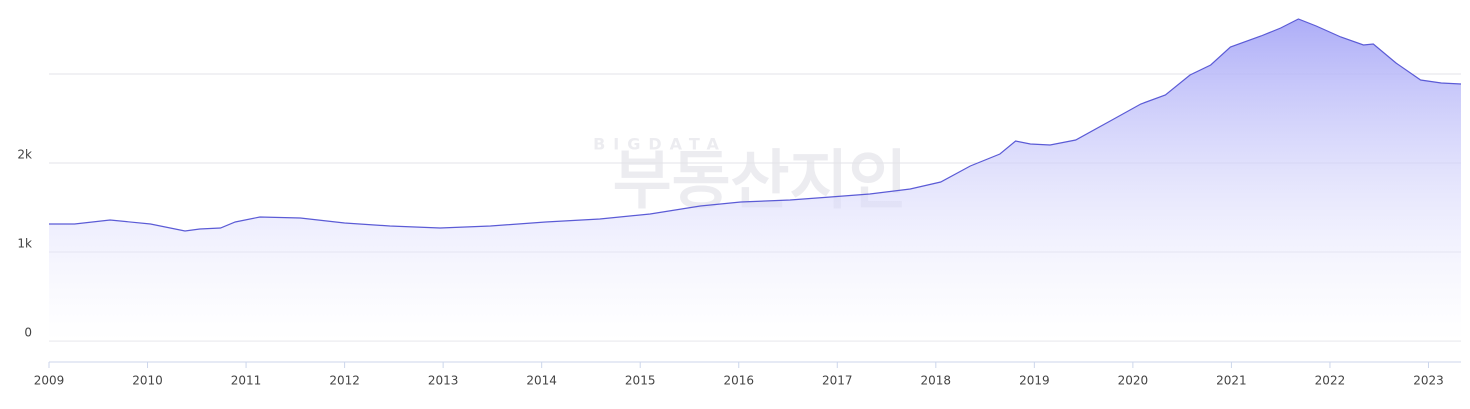 This screenshot has width=1470, height=409. What do you see at coordinates (1330, 381) in the screenshot?
I see `x-tick-label: 2022` at bounding box center [1330, 381].